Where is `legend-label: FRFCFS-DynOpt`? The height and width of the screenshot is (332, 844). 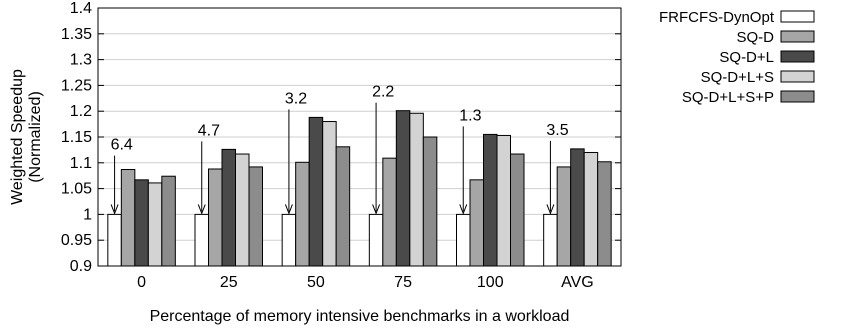
legend-label: FRFCFS-DynOpt is located at coordinates (717, 17).